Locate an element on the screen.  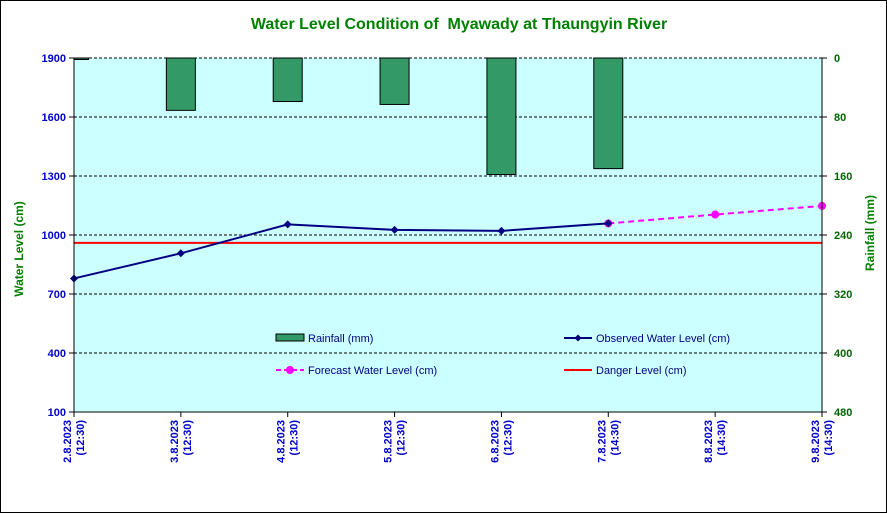
forecast-point is located at coordinates (715, 214).